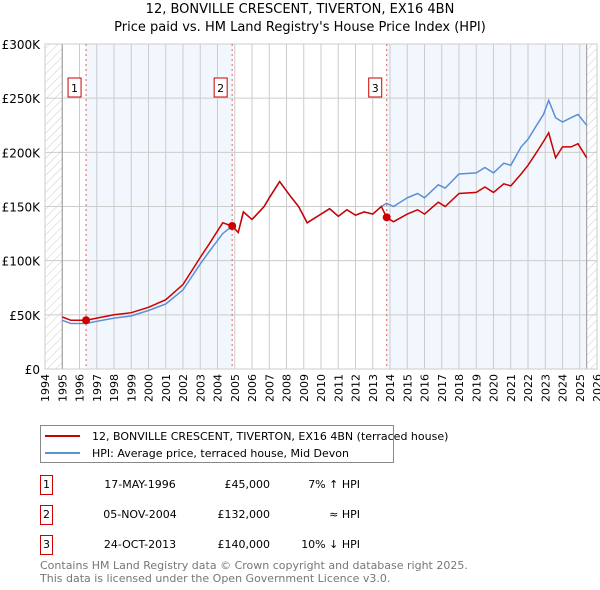 The width and height of the screenshot is (600, 590). What do you see at coordinates (140, 484) in the screenshot?
I see `transaction-date: 17-MAY-1996` at bounding box center [140, 484].